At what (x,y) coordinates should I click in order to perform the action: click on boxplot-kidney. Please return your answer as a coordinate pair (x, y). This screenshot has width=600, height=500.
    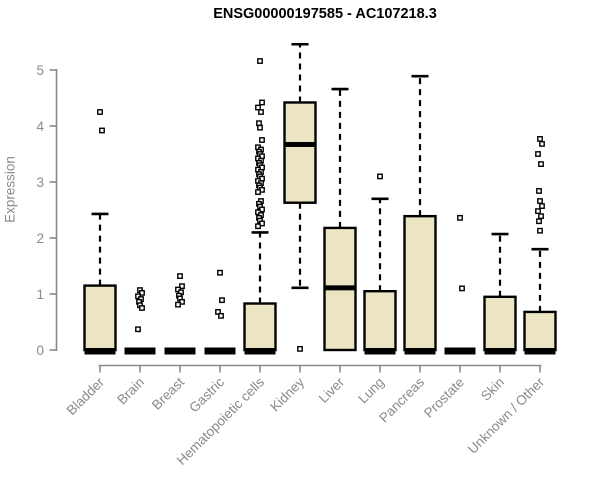
    Looking at the image, I should click on (300, 197).